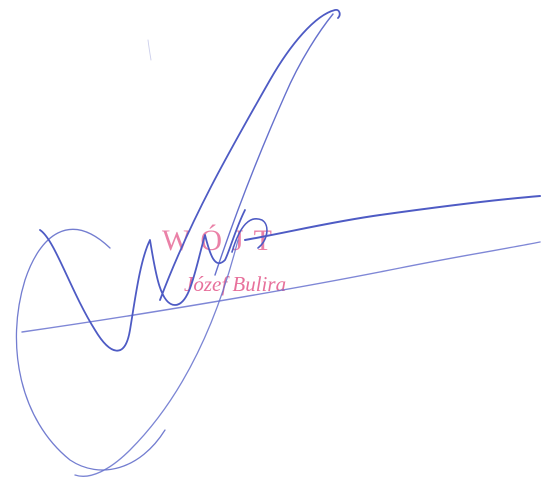 Image resolution: width=544 pixels, height=488 pixels. I want to click on signature-main-stroke, so click(142, 280).